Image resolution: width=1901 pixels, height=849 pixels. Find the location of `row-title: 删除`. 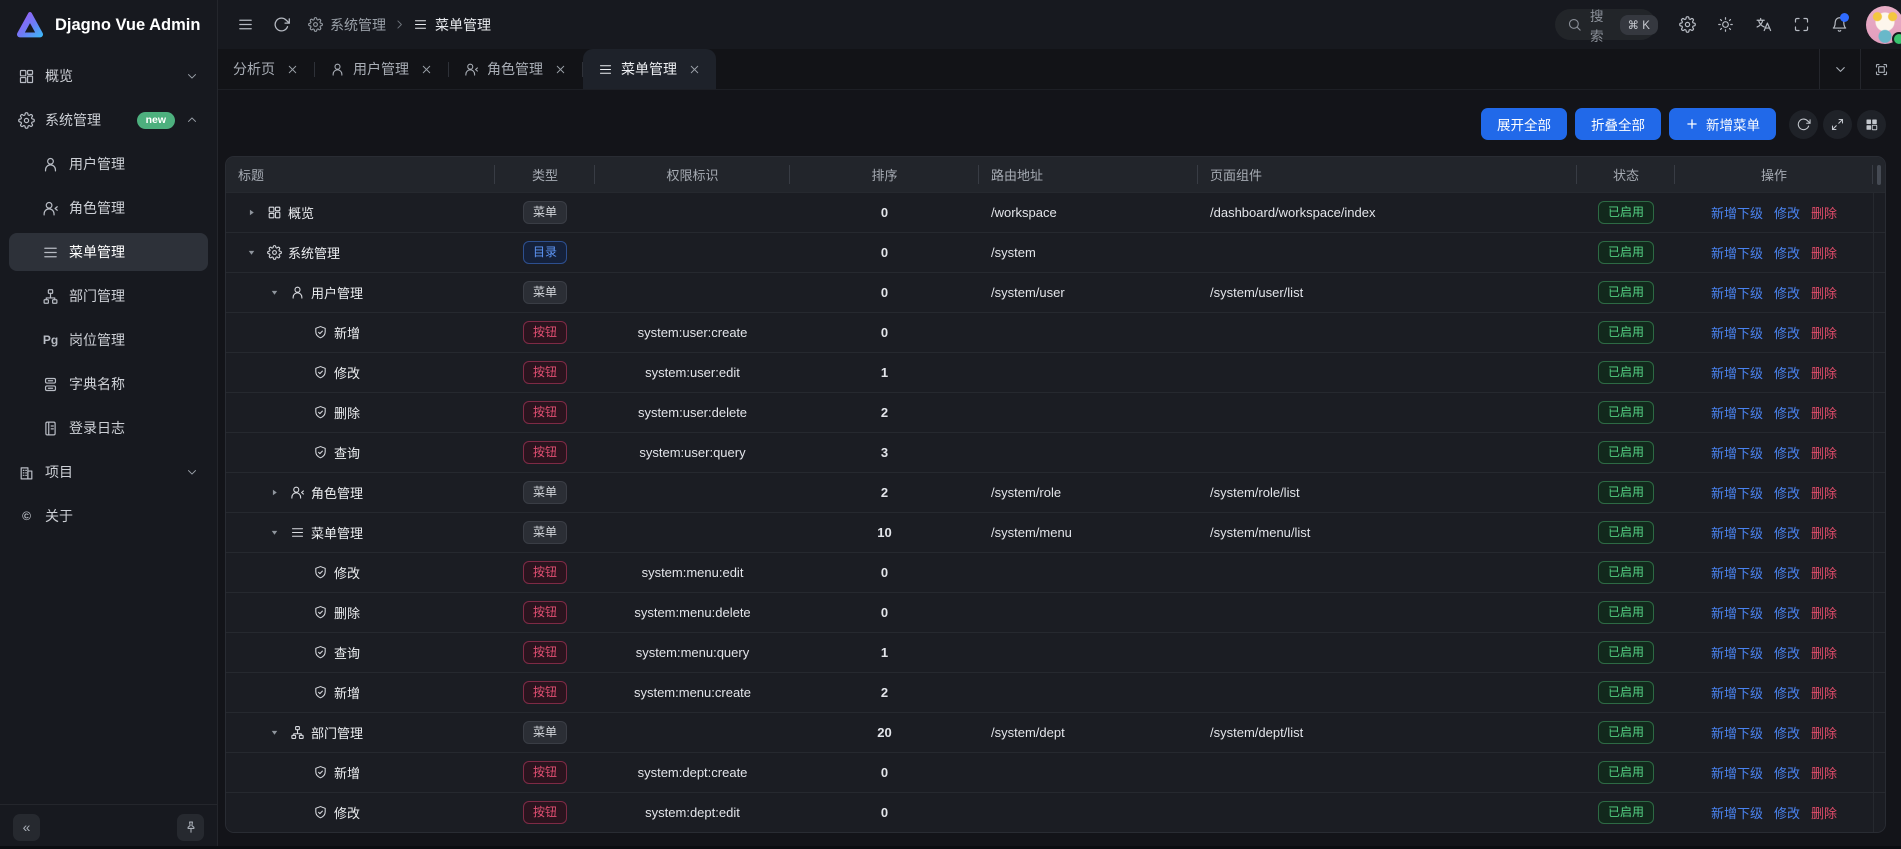

row-title: 删除 is located at coordinates (347, 413).